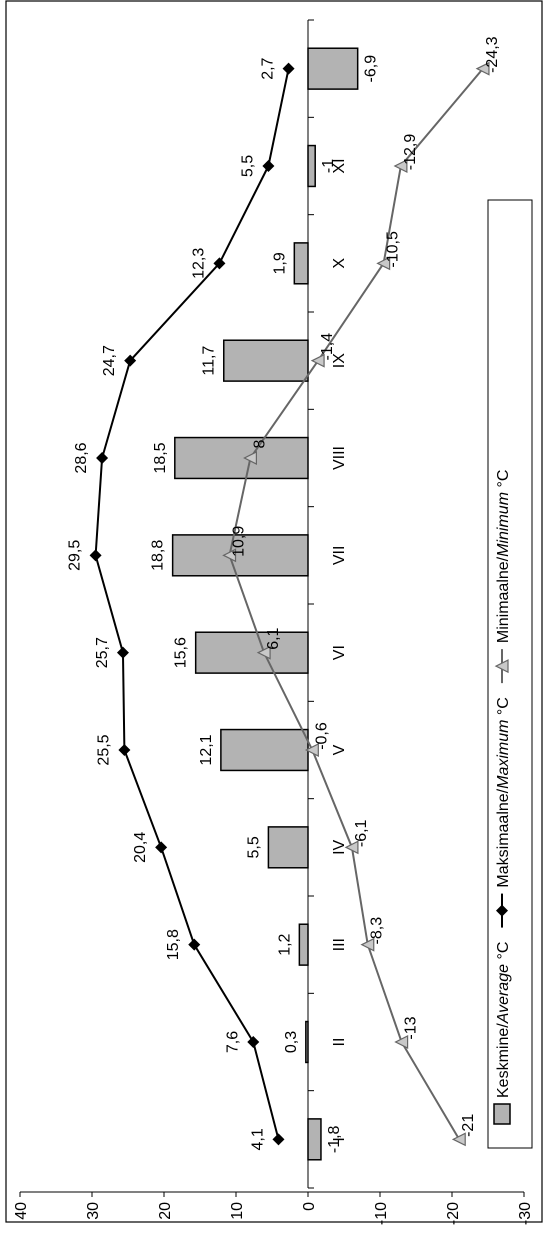 This screenshot has height=1233, width=543. I want to click on maximum-data-label: 2,7, so click(268, 68).